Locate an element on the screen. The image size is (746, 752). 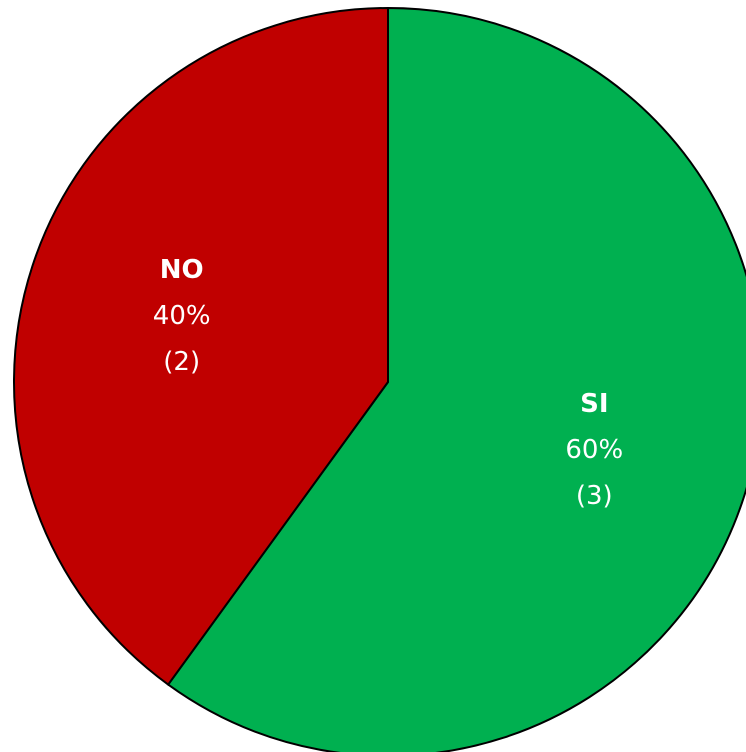
slice-name-label: NO is located at coordinates (182, 270).